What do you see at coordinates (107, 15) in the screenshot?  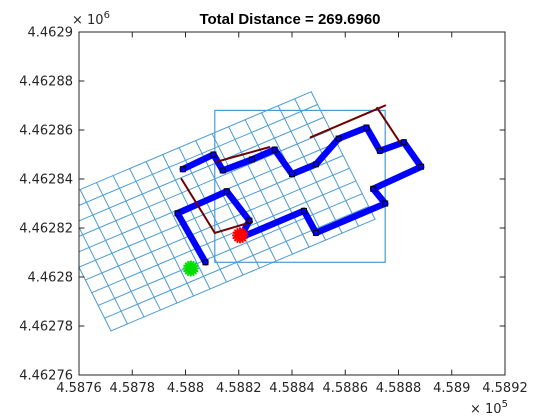 I see `y-exponent-label-power: 6` at bounding box center [107, 15].